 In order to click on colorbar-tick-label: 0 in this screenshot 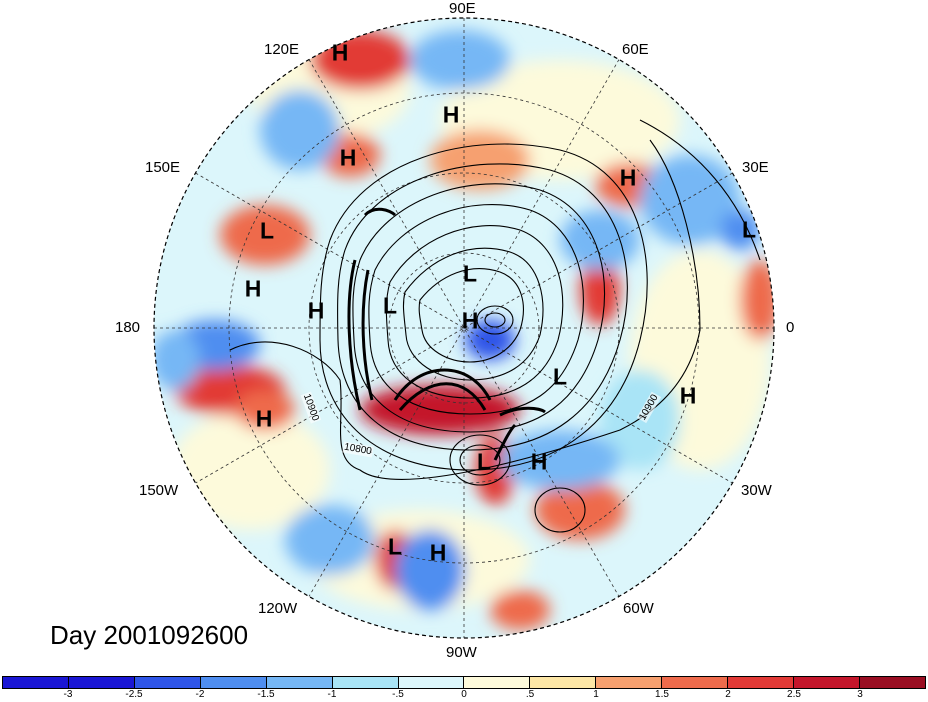, I will do `click(464, 694)`.